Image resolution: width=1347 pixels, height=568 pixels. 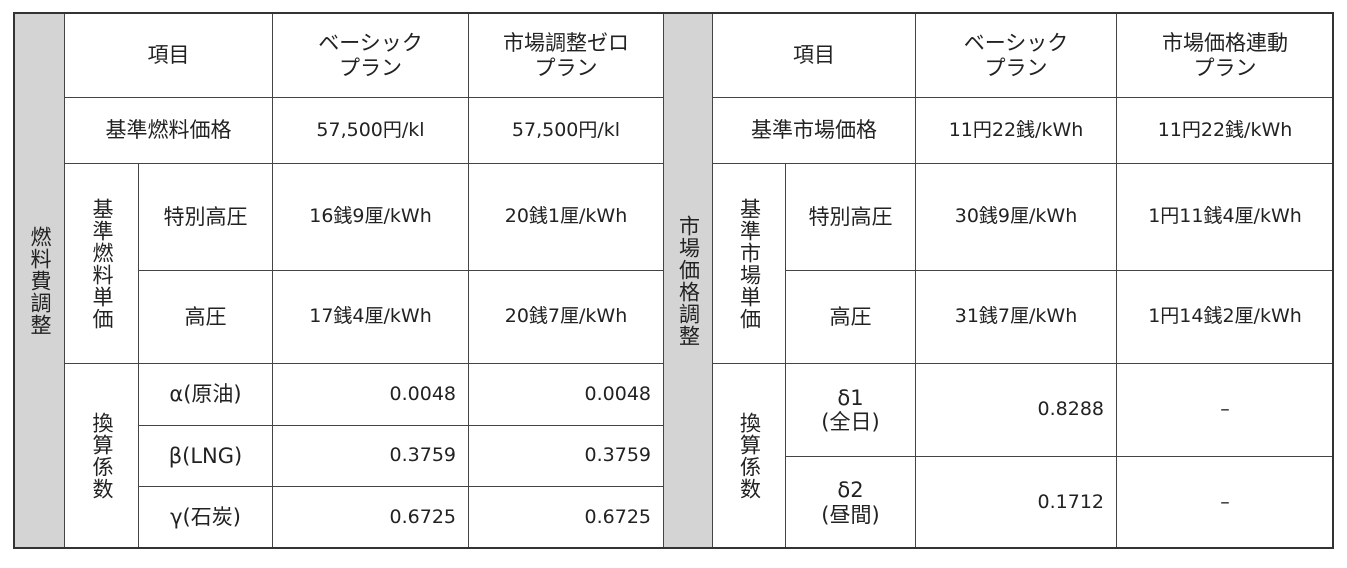 I want to click on value-cell: 20銭1厘/kWh, so click(x=566, y=217).